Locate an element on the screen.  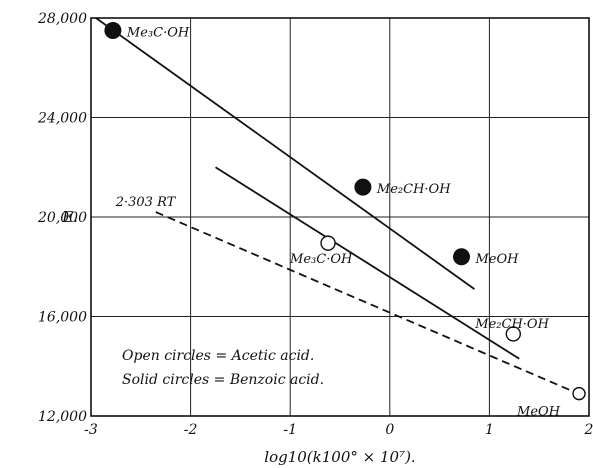
rt-line-label: 2·303 RT is located at coordinates (146, 202).